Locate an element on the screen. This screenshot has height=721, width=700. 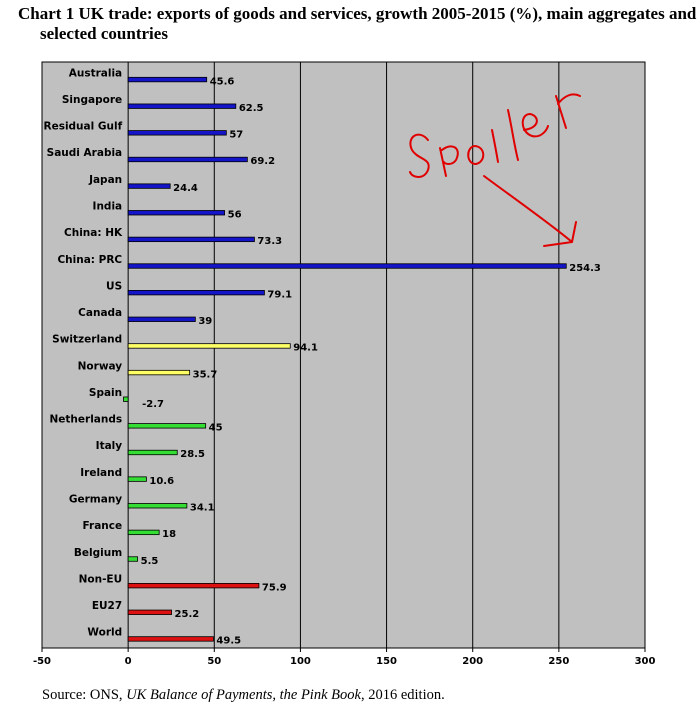
scribble-p is located at coordinates (449, 161).